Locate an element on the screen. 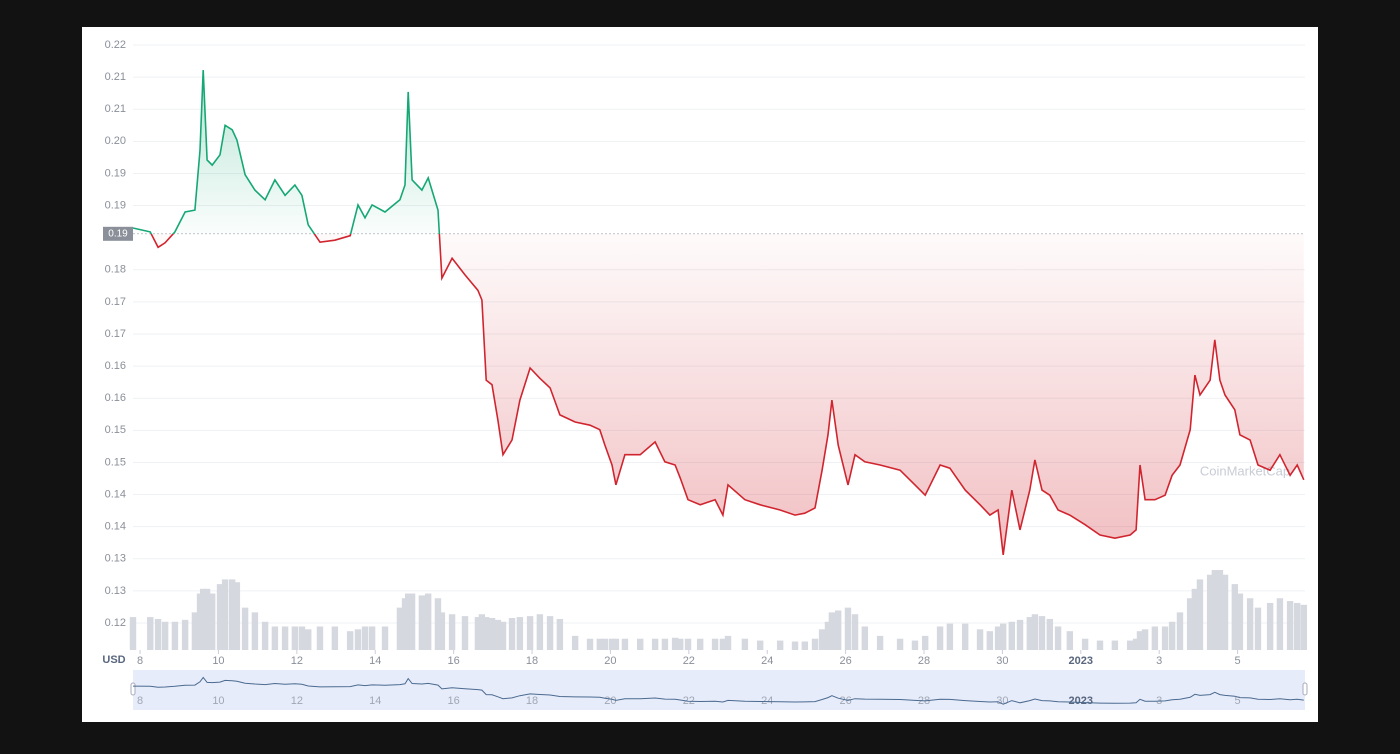 Image resolution: width=1400 pixels, height=754 pixels. reference-badge is located at coordinates (118, 233).